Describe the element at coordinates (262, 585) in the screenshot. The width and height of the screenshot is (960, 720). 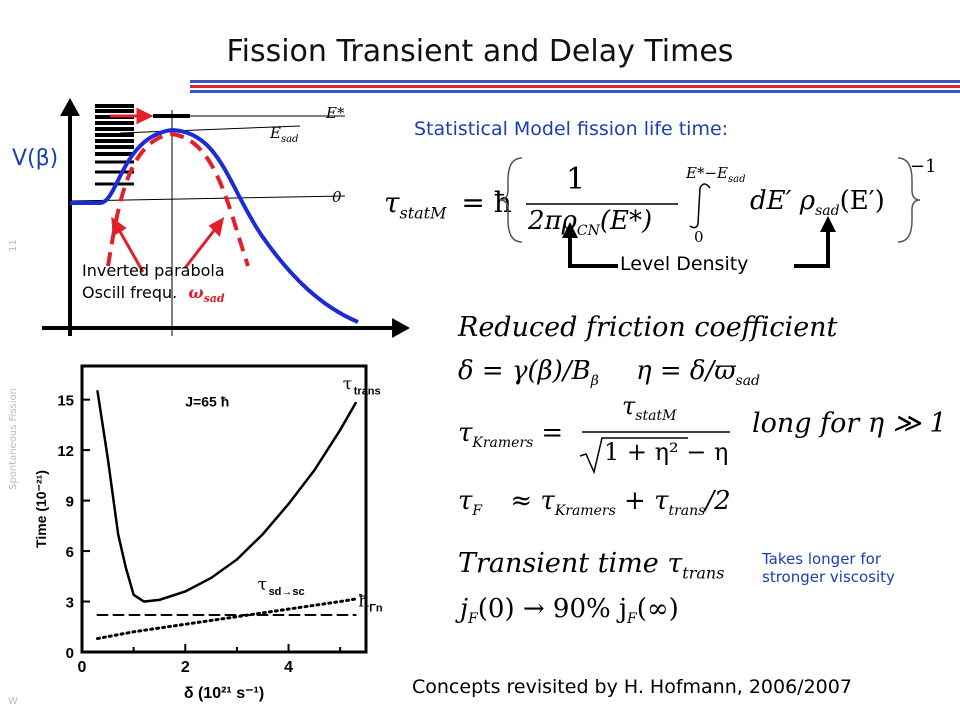
I see `series-label-1: τ` at that location.